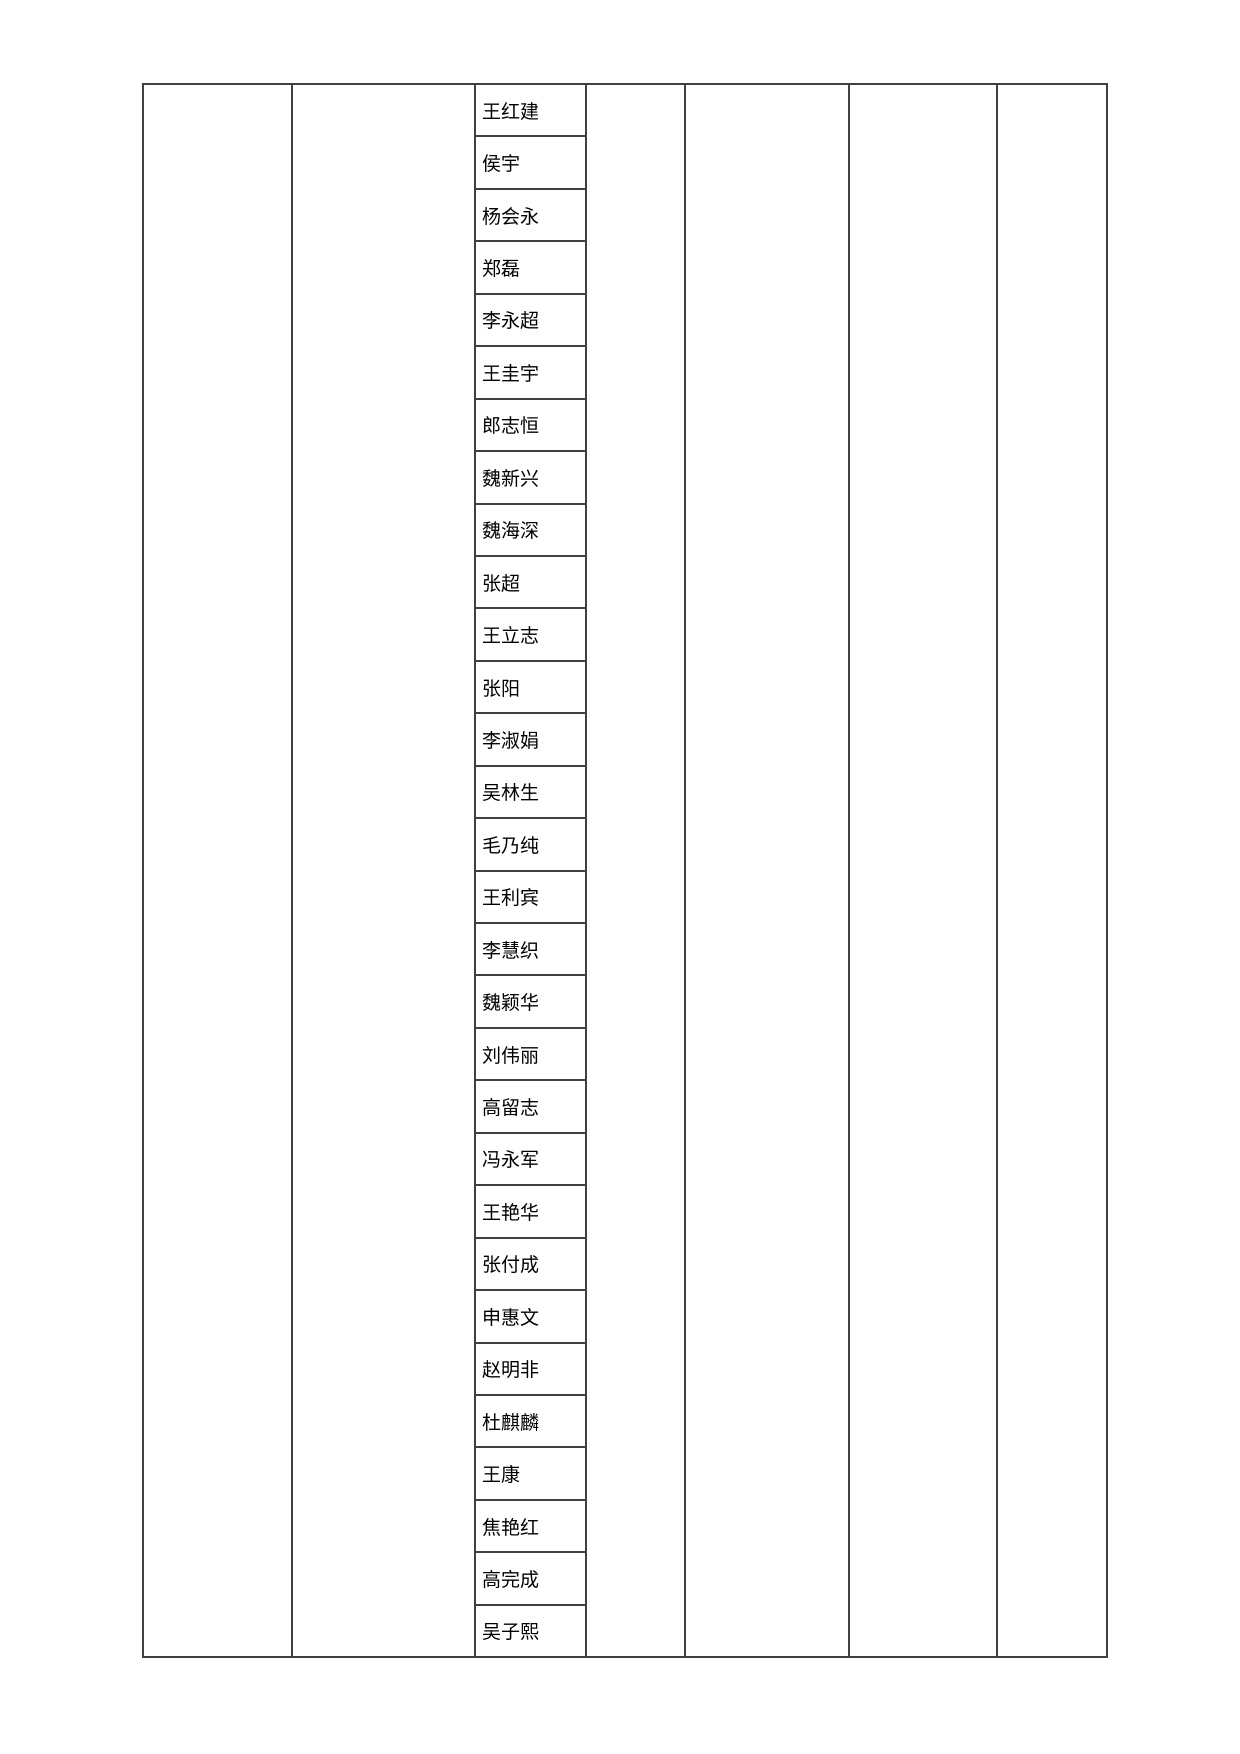 This screenshot has width=1240, height=1754. What do you see at coordinates (530, 426) in the screenshot?
I see `name-cell: 郎志恒` at bounding box center [530, 426].